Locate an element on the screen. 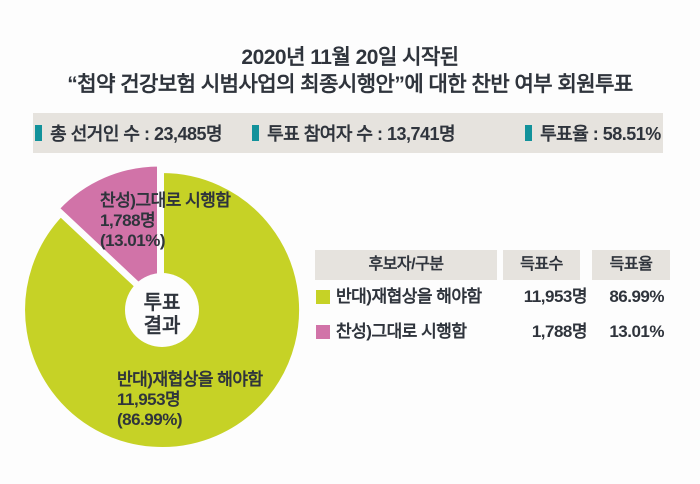 Image resolution: width=700 pixels, height=484 pixels. pie-center-label: 투표 결과 is located at coordinates (162, 315).